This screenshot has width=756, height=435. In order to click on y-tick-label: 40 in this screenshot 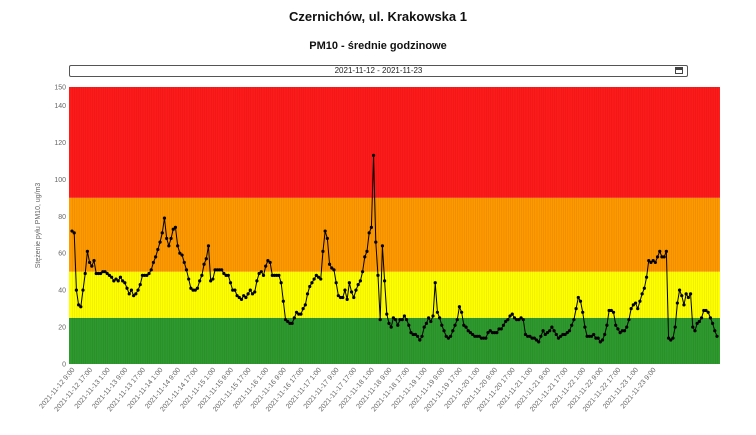, I will do `click(62, 291)`.